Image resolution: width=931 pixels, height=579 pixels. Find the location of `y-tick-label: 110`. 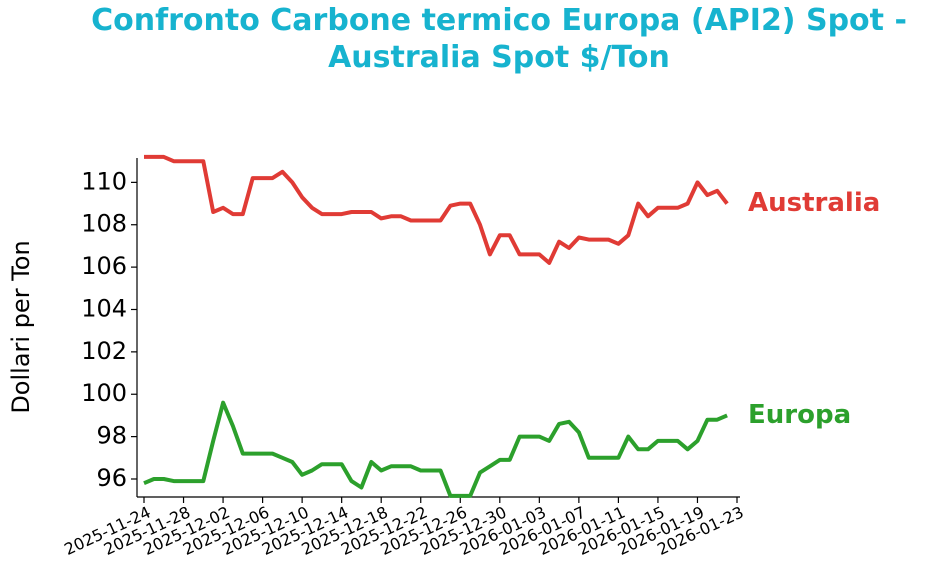

y-tick-label: 110 is located at coordinates (104, 181).